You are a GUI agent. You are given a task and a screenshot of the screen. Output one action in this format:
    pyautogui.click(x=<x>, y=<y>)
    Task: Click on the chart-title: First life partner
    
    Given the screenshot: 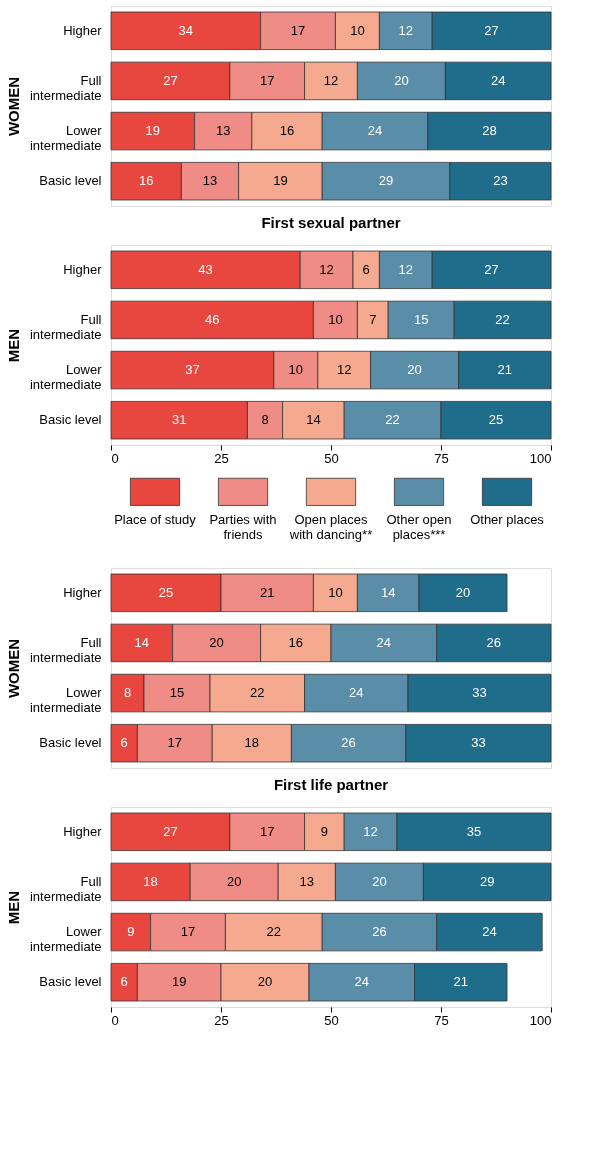 What is the action you would take?
    pyautogui.click(x=331, y=784)
    